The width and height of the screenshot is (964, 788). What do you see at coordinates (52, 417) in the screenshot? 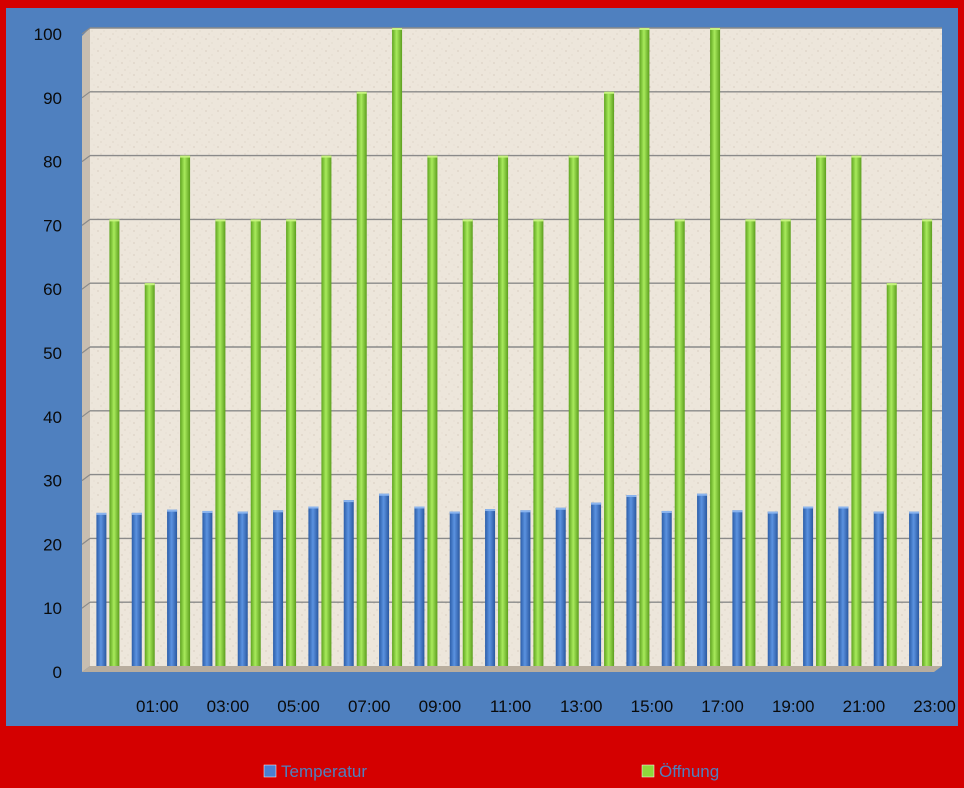
I see `y-tick-label: 40` at bounding box center [52, 417].